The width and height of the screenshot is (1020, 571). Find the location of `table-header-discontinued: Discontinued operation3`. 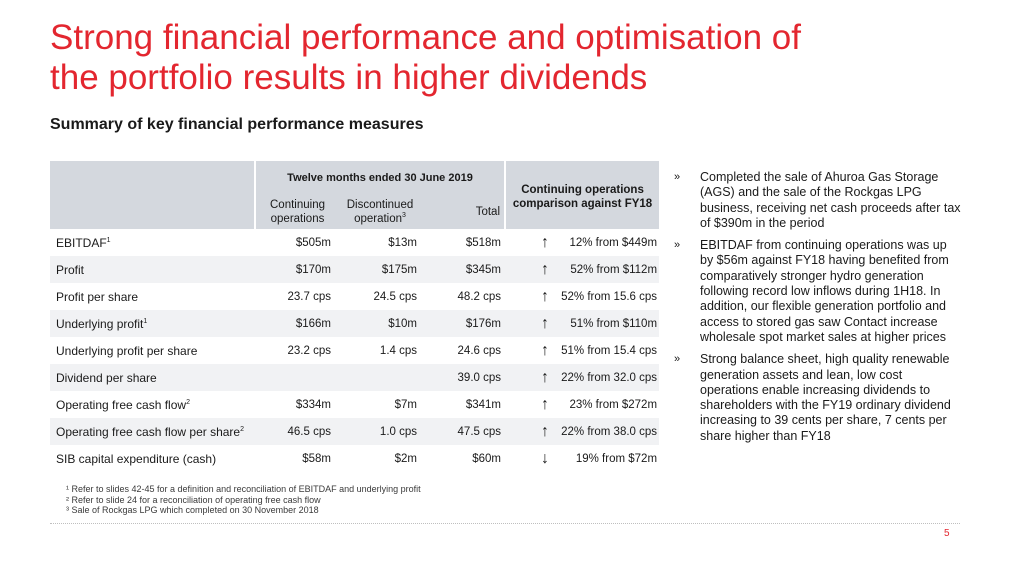

table-header-discontinued: Discontinued operation3 is located at coordinates (380, 211).